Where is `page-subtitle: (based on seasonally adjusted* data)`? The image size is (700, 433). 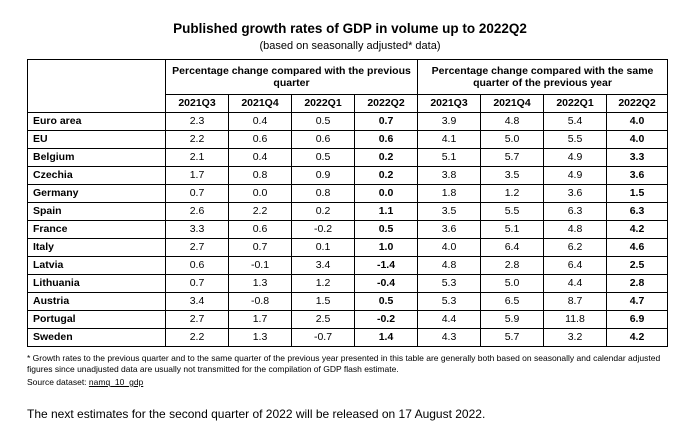
page-subtitle: (based on seasonally adjusted* data) is located at coordinates (350, 46).